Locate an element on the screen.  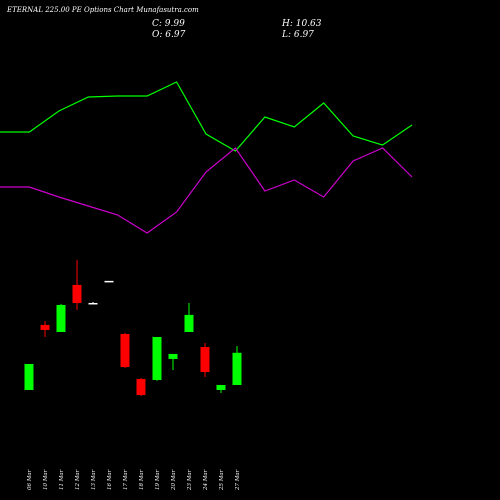
x-tick-label: 06 Mar is located at coordinates (30, 479).